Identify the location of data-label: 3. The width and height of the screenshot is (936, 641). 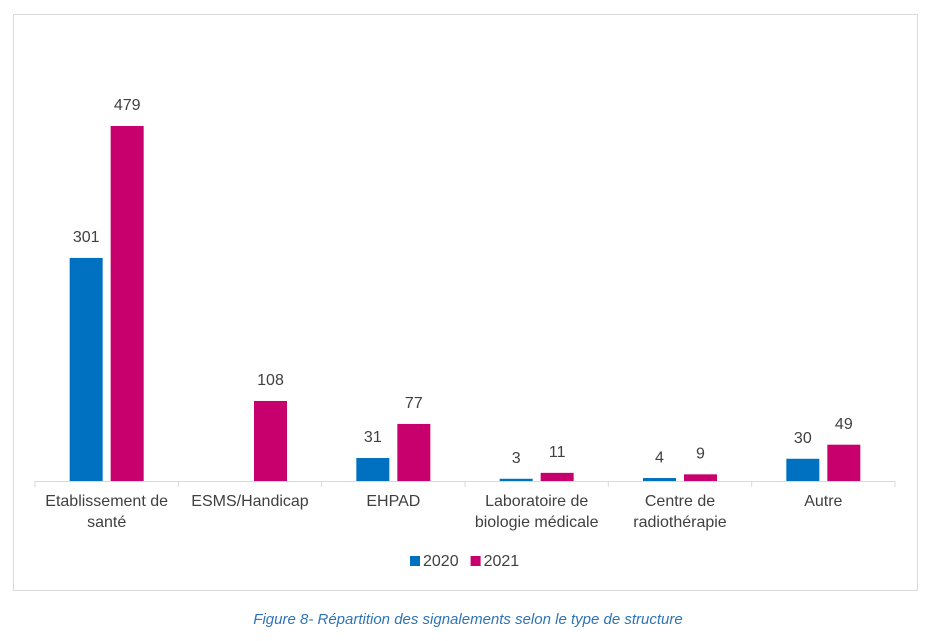
(516, 458).